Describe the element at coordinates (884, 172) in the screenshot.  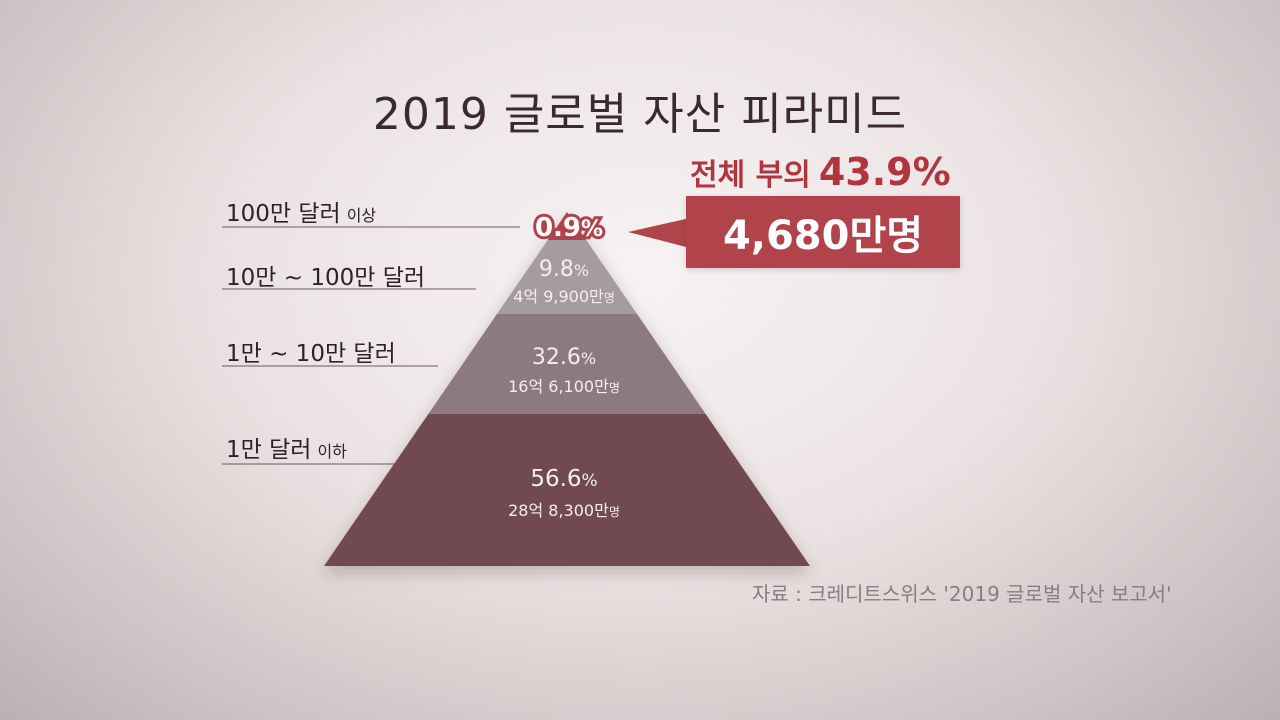
I see `callout-share-value: 43.9%` at that location.